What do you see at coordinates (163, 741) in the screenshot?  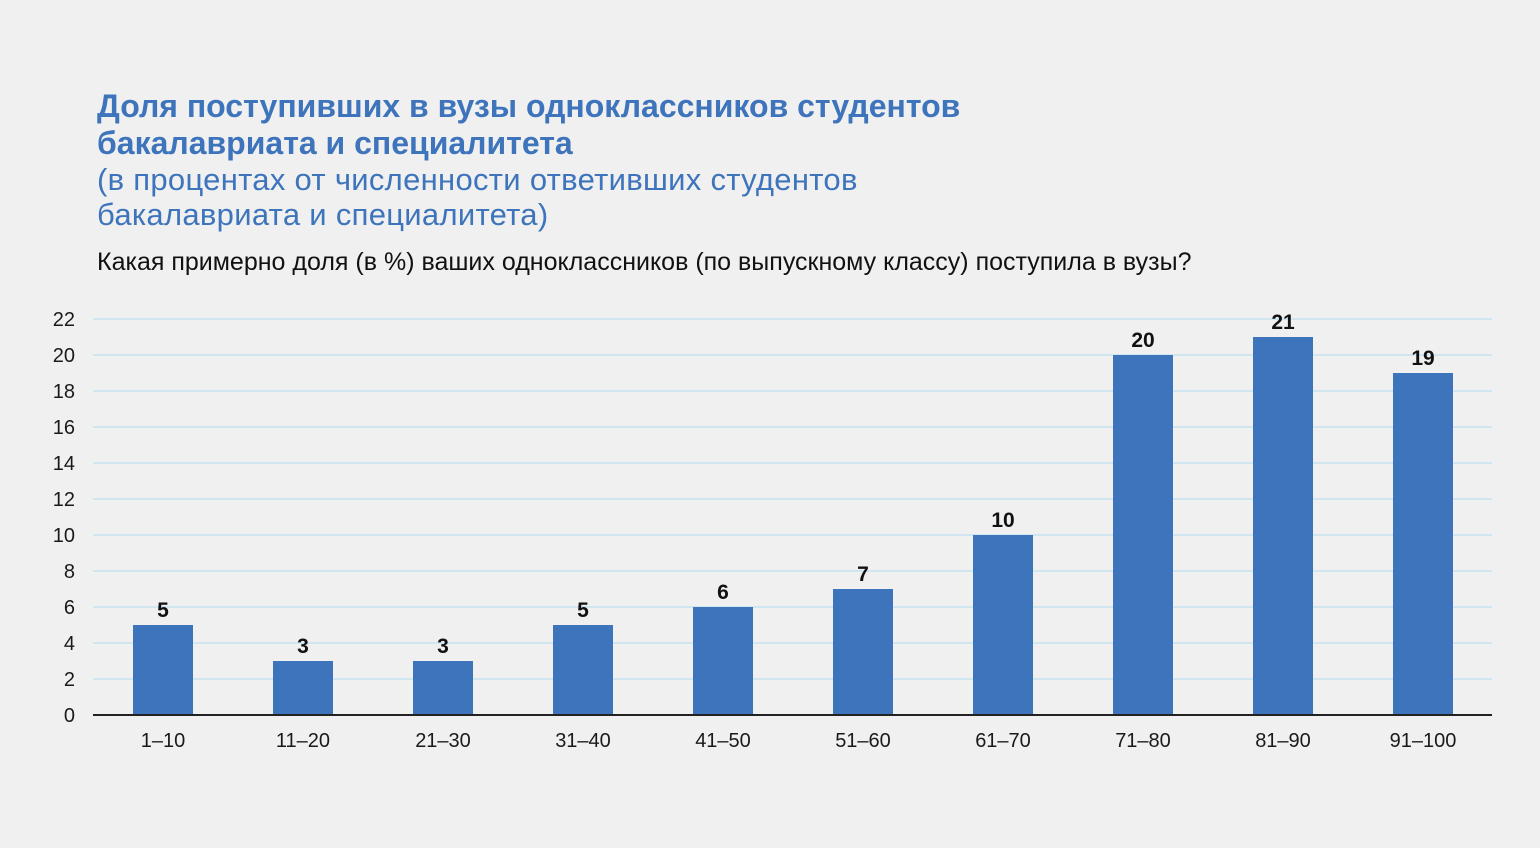 I see `x-tick-label: 1–10` at bounding box center [163, 741].